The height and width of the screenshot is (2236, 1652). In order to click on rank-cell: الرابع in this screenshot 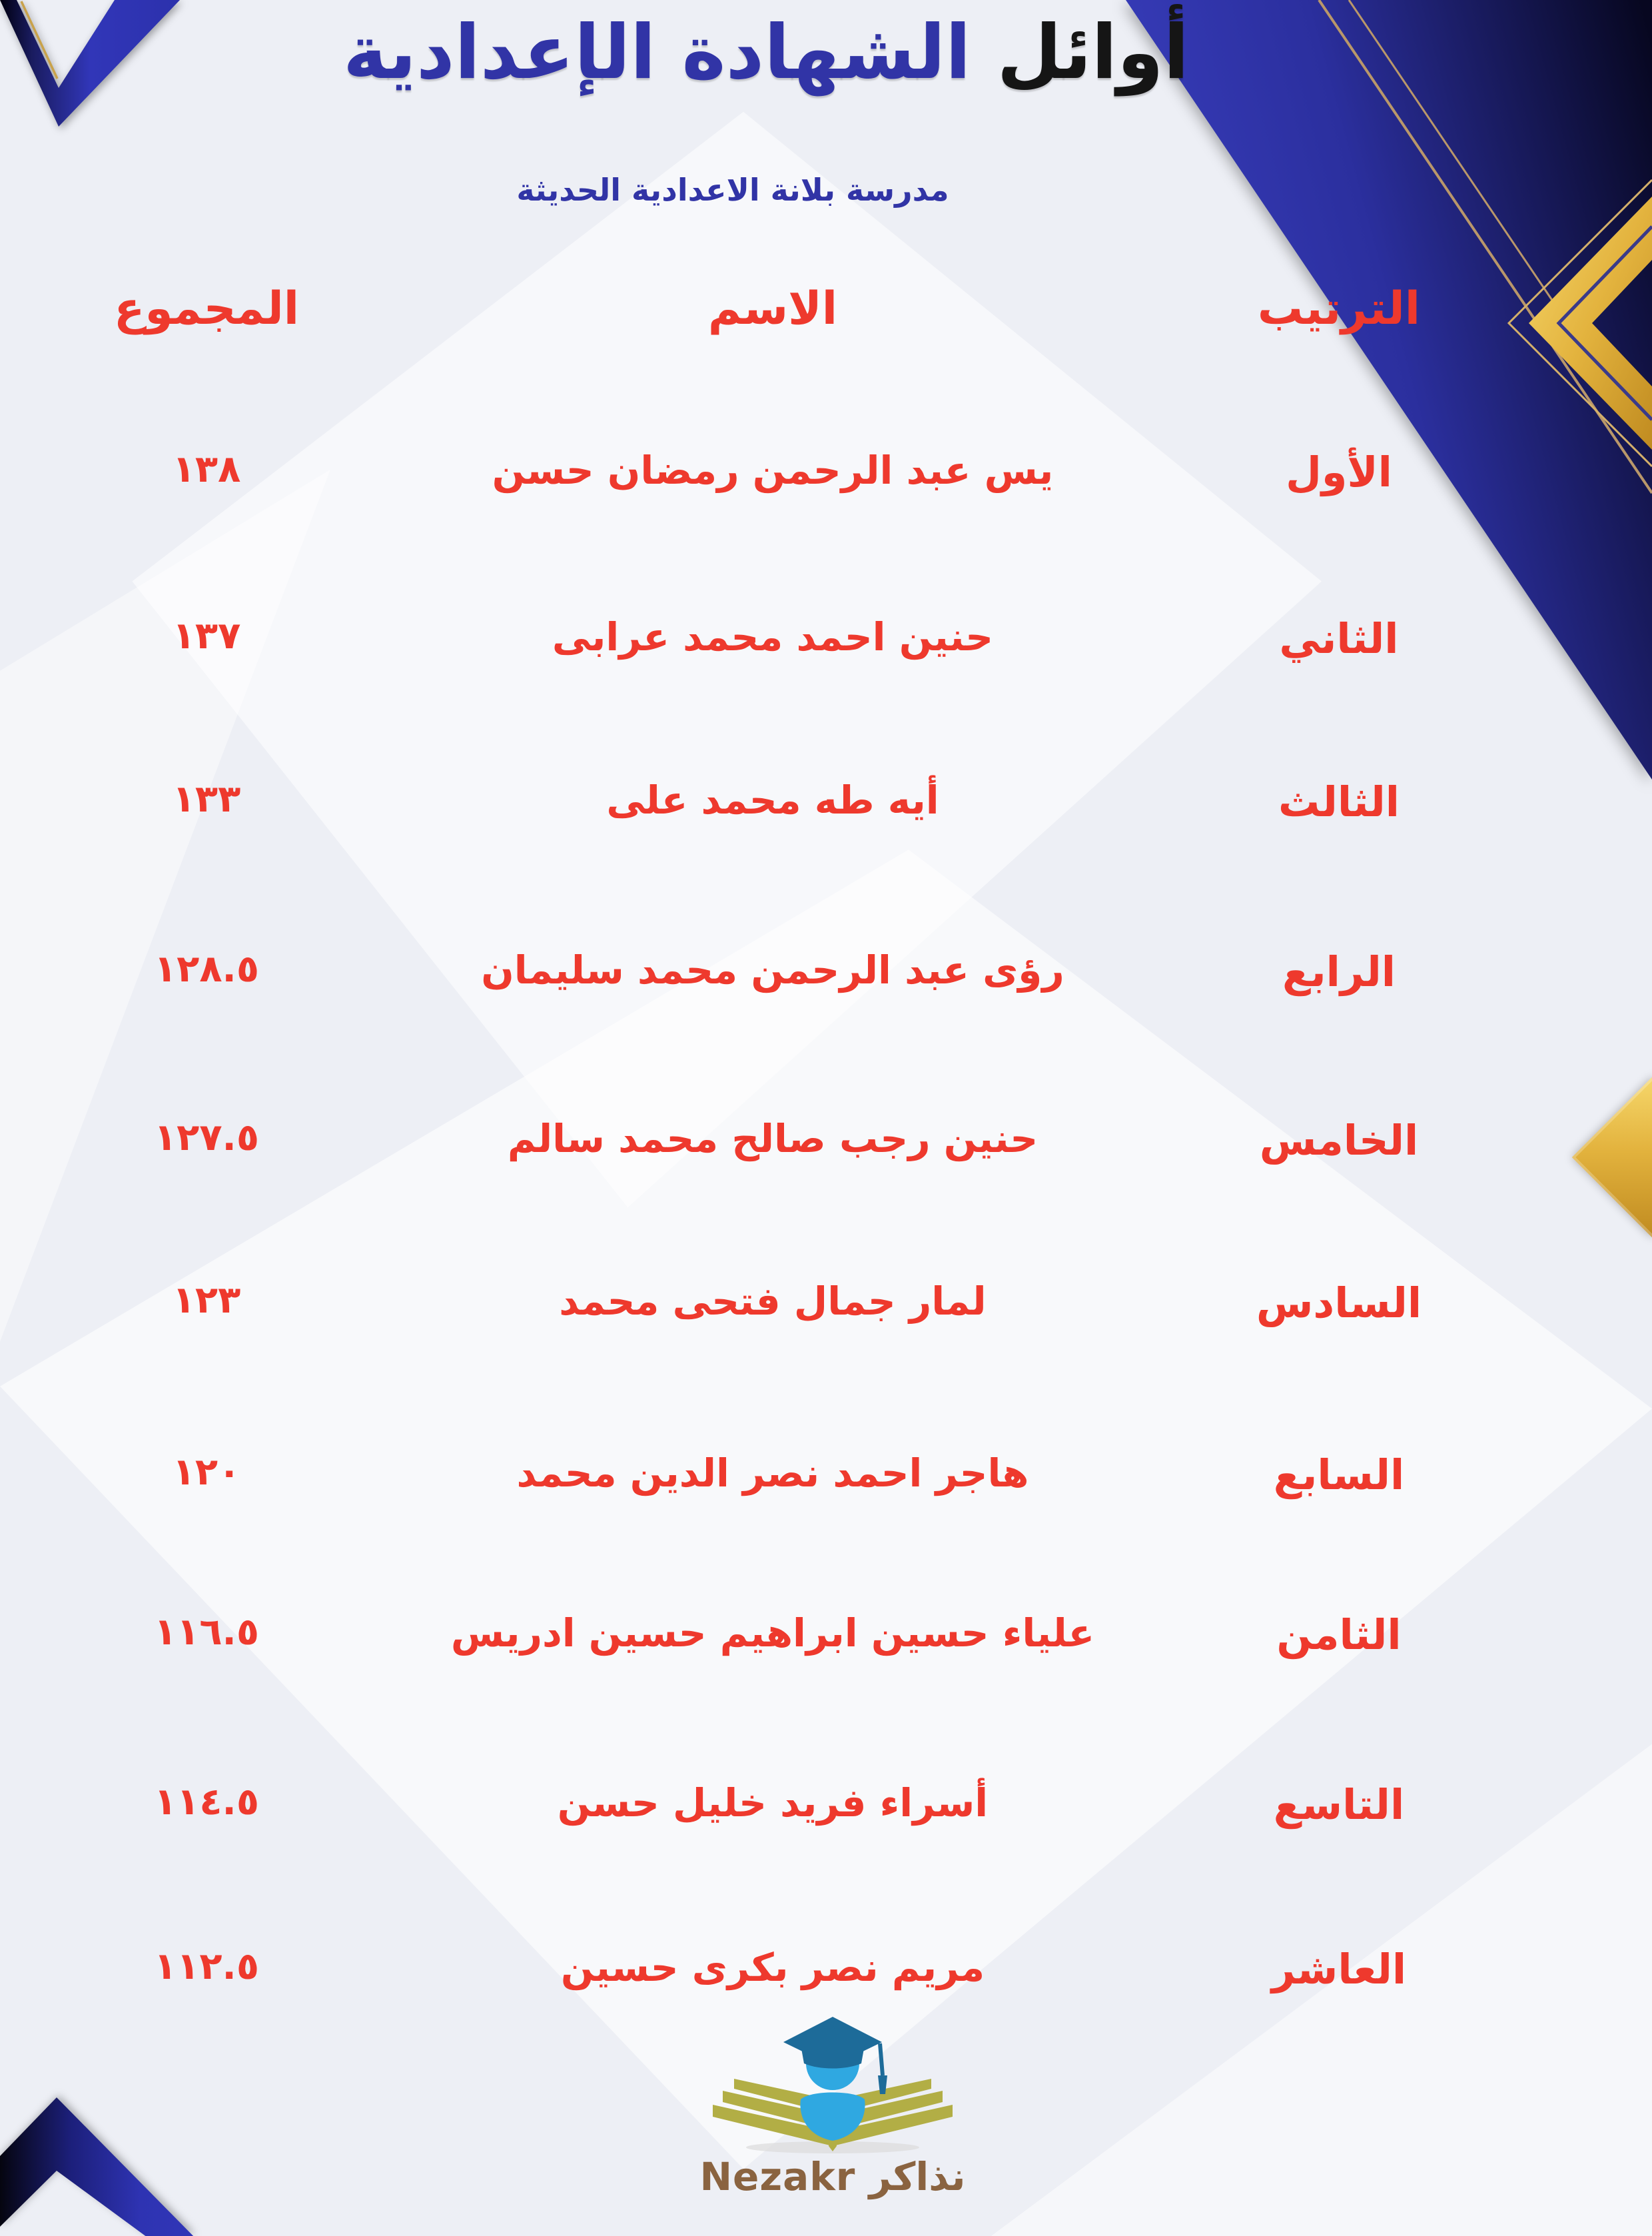, I will do `click(1339, 971)`.